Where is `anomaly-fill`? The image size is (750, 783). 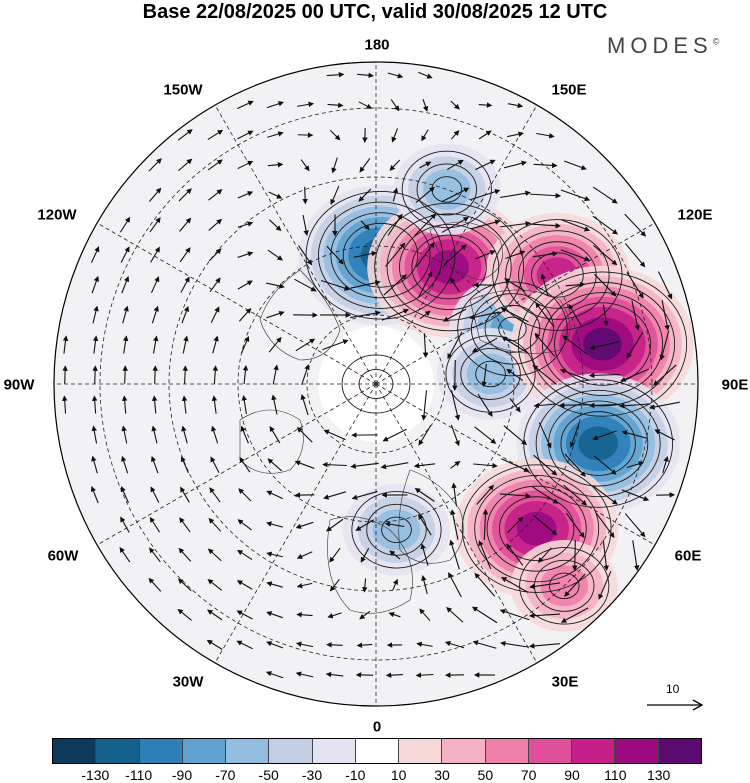
anomaly-fill is located at coordinates (598, 443).